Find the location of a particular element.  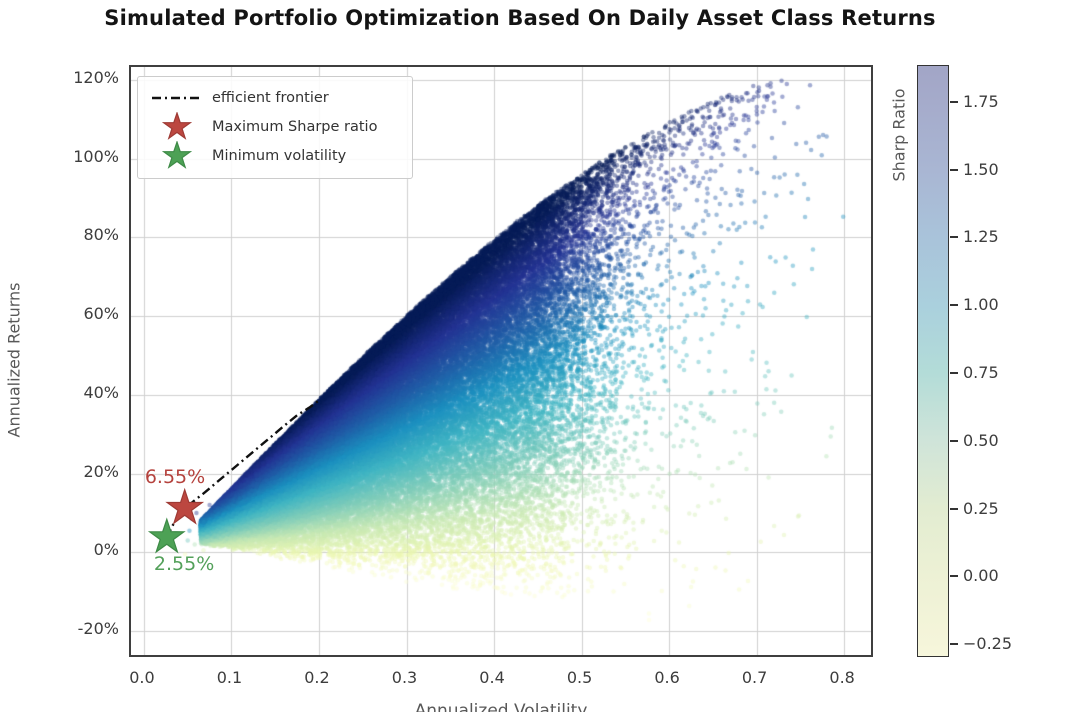

max-sharpe-annotation: 6.55% is located at coordinates (175, 477).